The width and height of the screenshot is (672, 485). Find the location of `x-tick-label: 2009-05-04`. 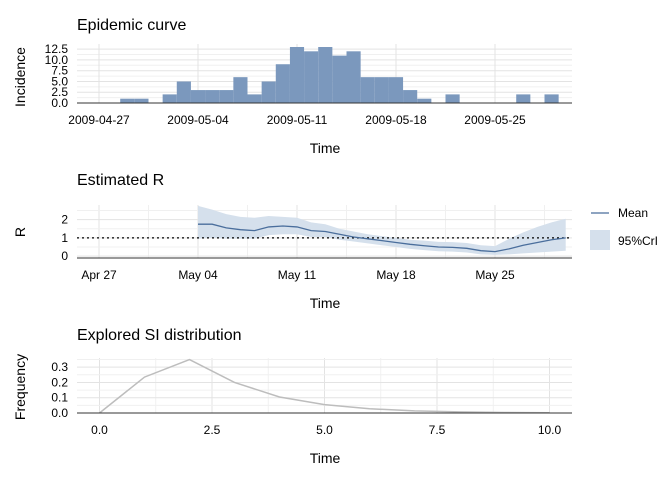

x-tick-label: 2009-05-04 is located at coordinates (198, 120).